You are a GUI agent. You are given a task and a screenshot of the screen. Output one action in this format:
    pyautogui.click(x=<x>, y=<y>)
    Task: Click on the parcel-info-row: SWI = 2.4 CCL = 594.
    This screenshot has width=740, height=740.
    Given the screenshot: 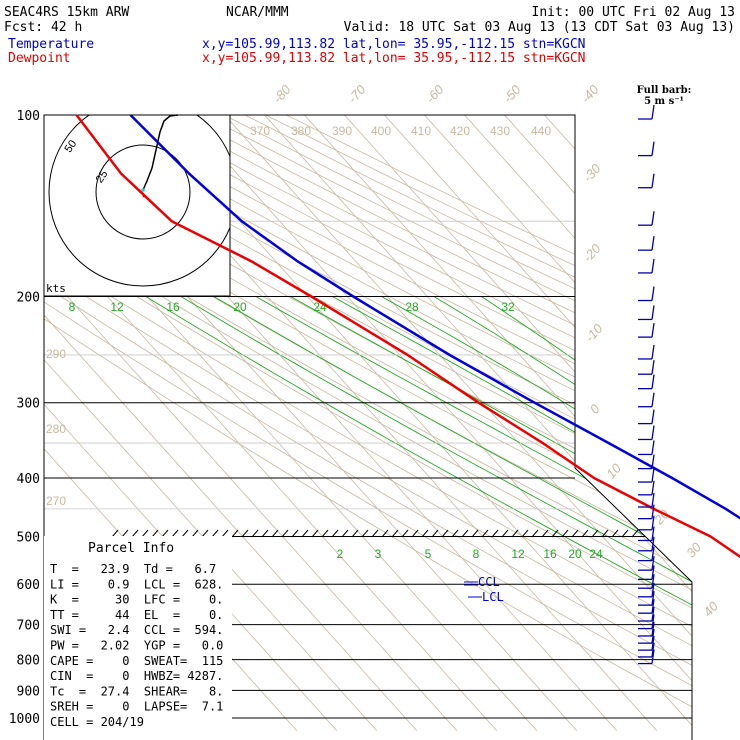 What is the action you would take?
    pyautogui.click(x=136, y=630)
    